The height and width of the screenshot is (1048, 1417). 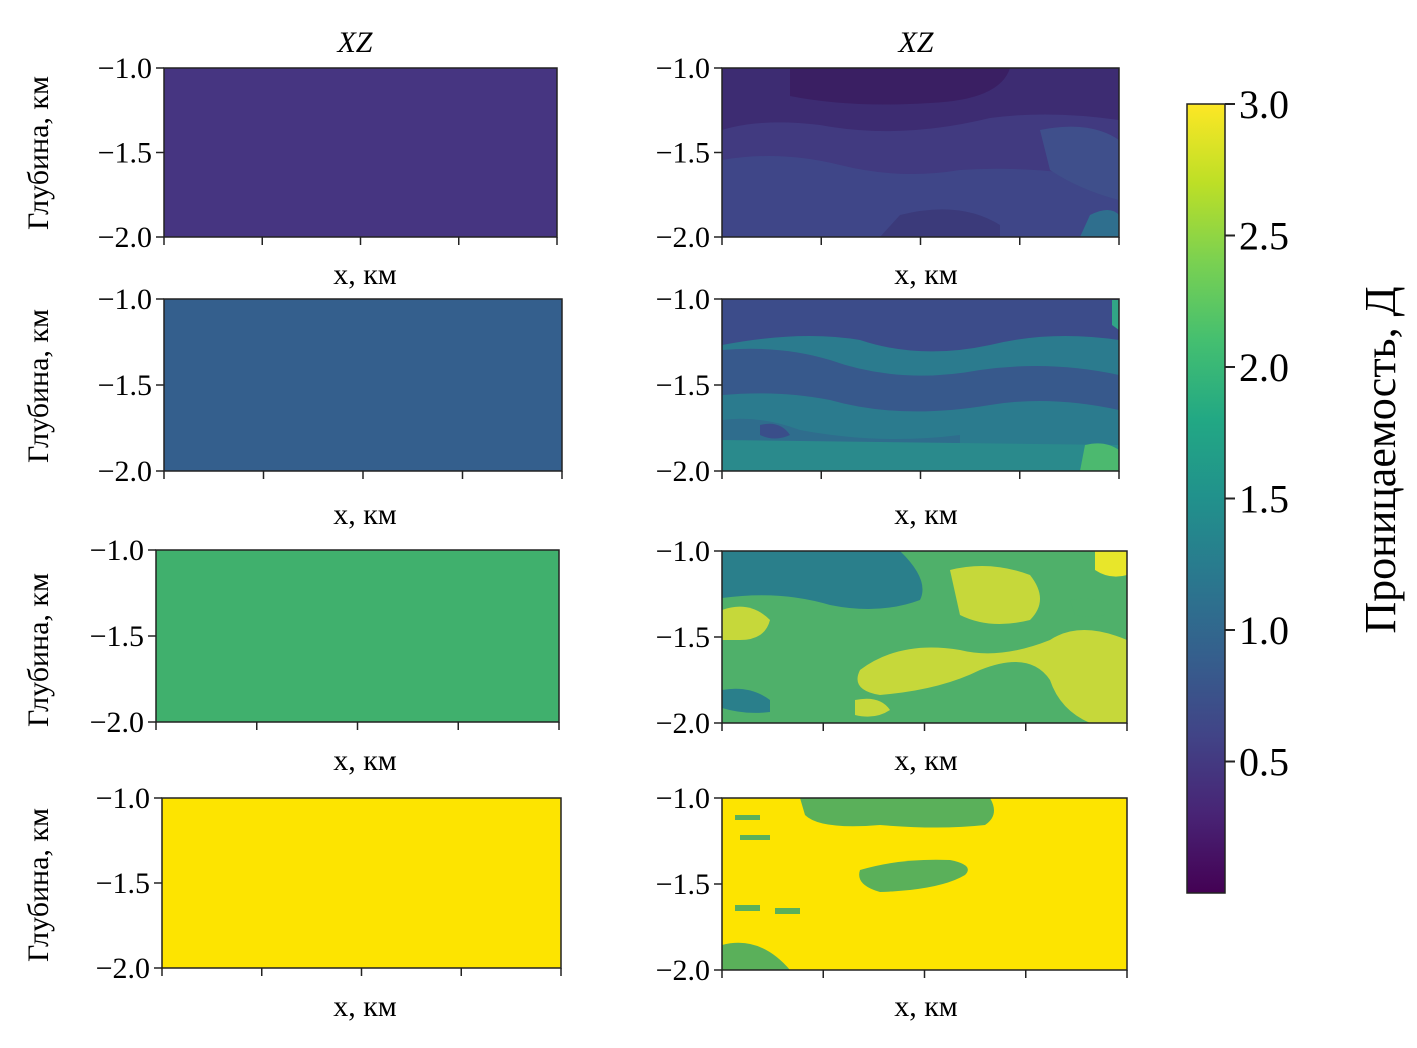 I want to click on colorbar-tick-label: 1.5, so click(x=1264, y=499).